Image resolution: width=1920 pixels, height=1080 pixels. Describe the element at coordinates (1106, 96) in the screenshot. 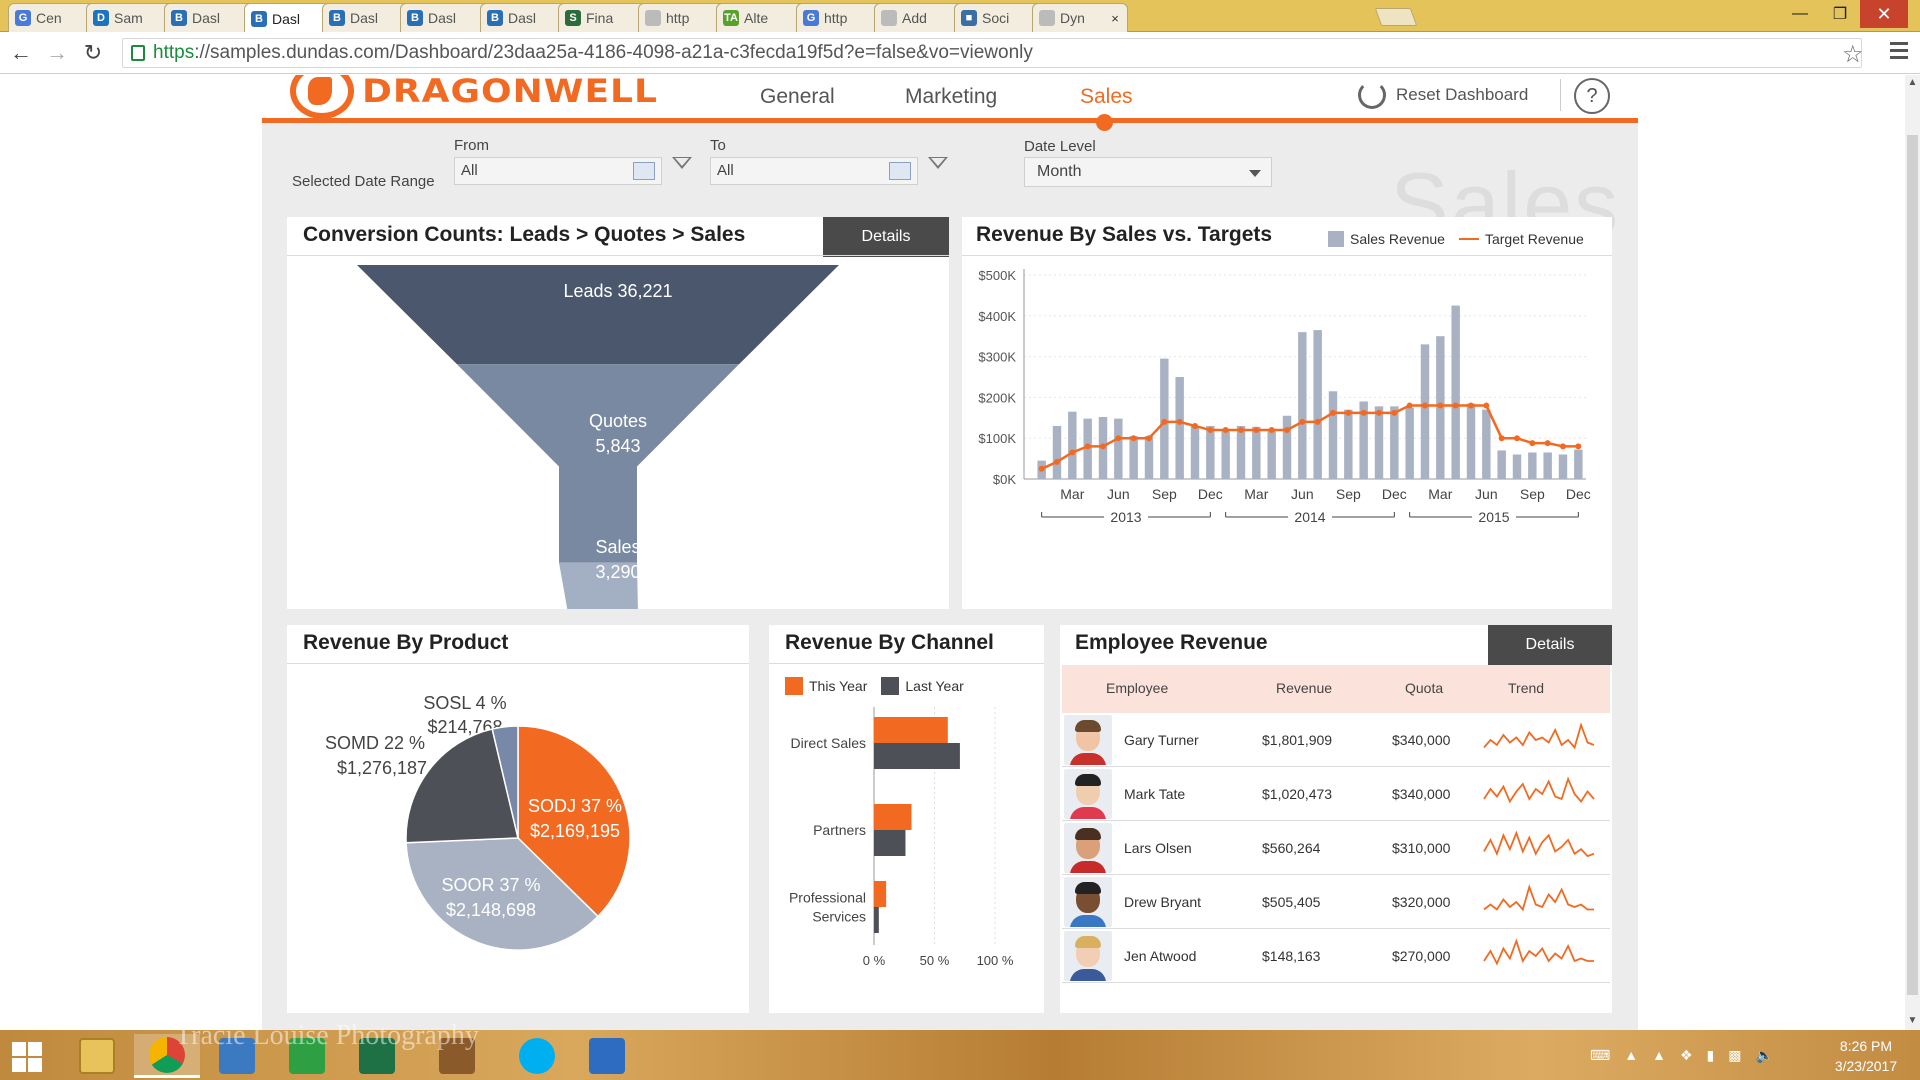

I see `tab-sales: Sales` at that location.